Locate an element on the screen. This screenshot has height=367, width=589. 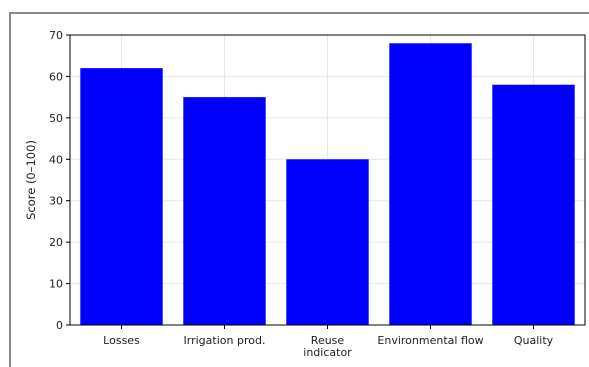
x-tick-label-line: Losses is located at coordinates (121, 340).